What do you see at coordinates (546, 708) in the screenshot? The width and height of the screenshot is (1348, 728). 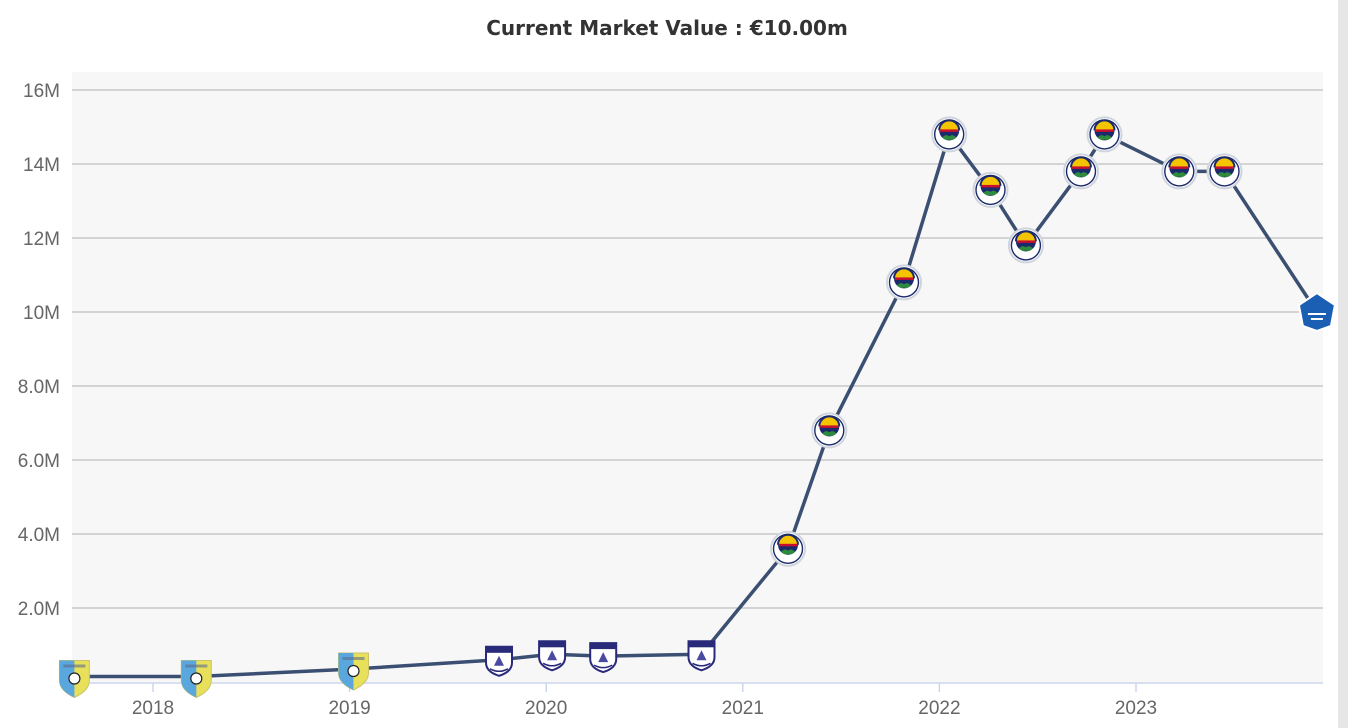 I see `x-tick-label: 2020` at bounding box center [546, 708].